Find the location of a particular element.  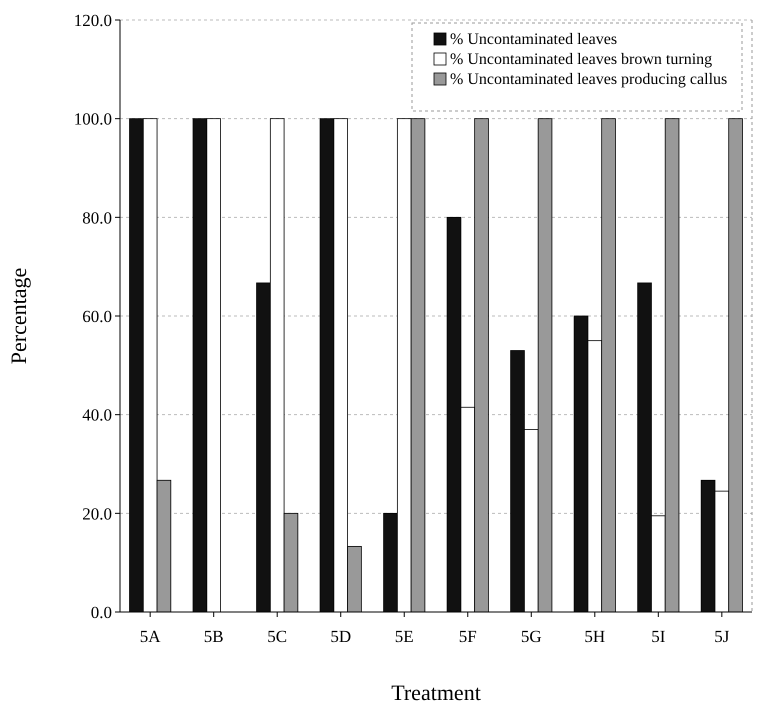

y-tick-label: 100.0 is located at coordinates (93, 119).